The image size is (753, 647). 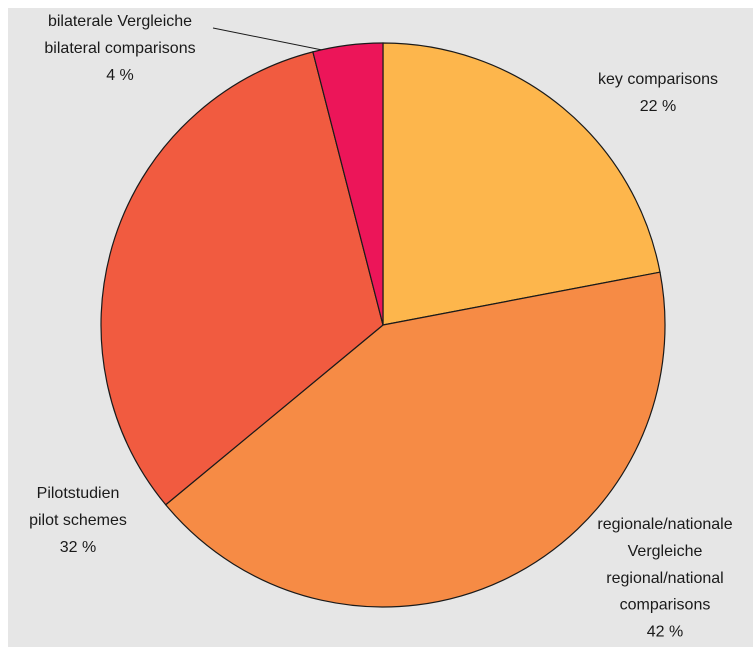 What do you see at coordinates (664, 578) in the screenshot?
I see `slice-label: regional/national` at bounding box center [664, 578].